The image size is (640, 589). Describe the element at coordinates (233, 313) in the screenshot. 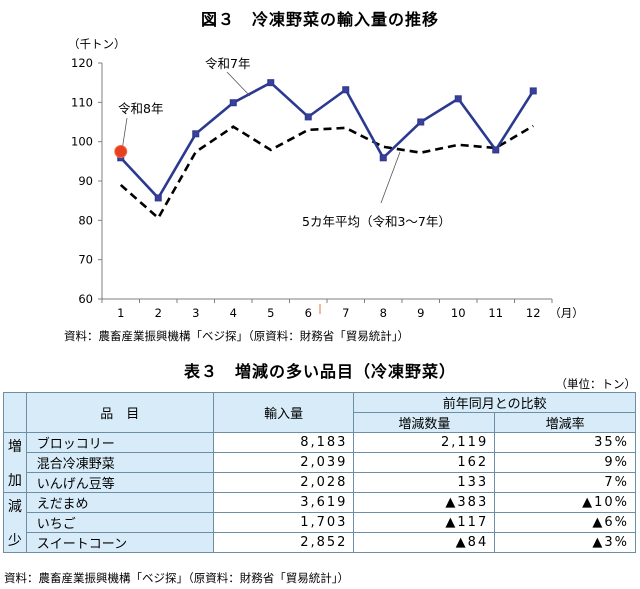

I see `x-tick-label: 4` at that location.